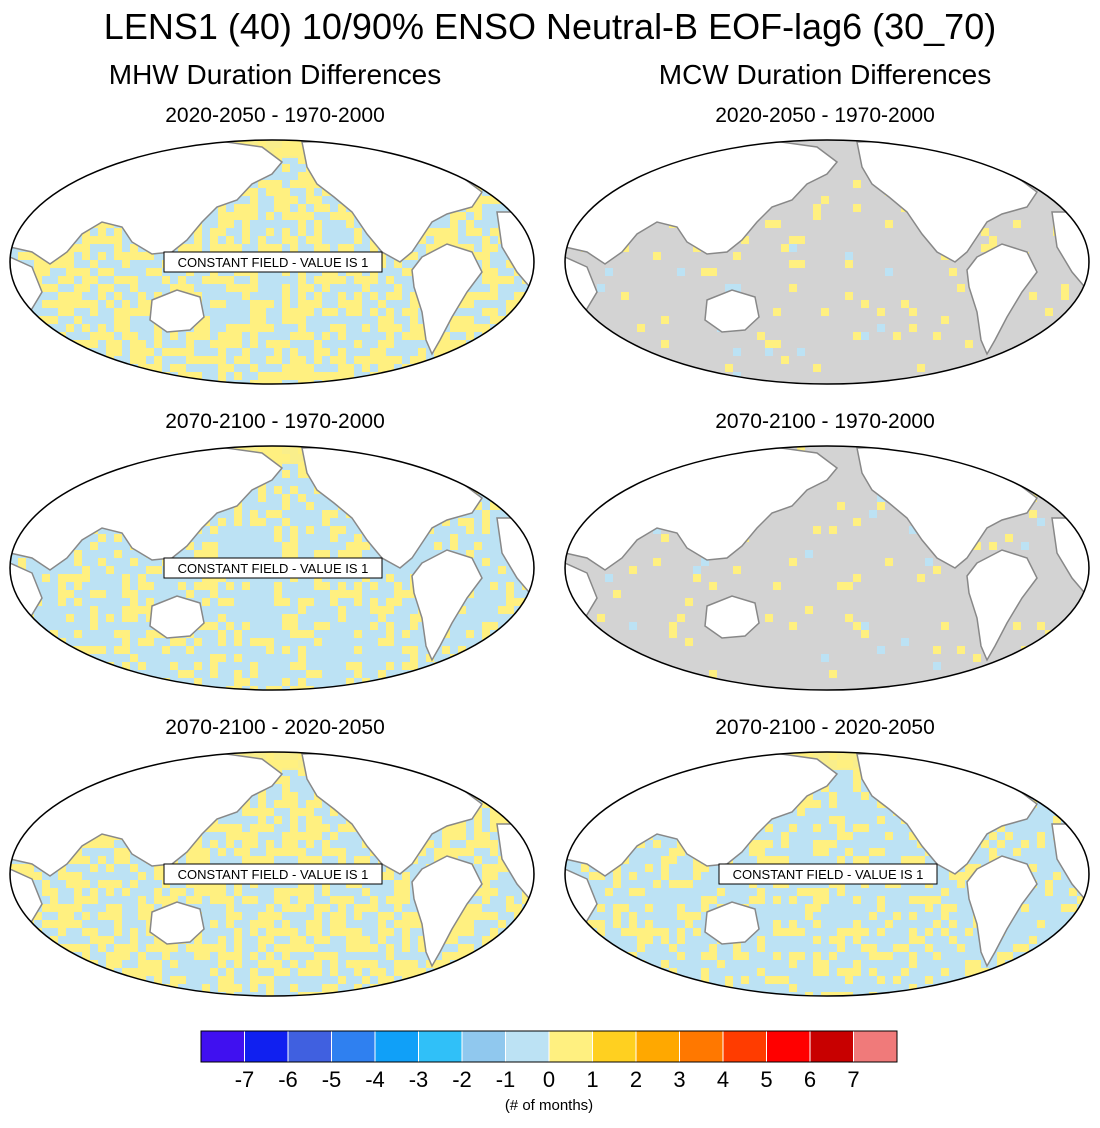 Image resolution: width=1100 pixels, height=1128 pixels. What do you see at coordinates (636, 1079) in the screenshot?
I see `colorbar-tick-label: 2` at bounding box center [636, 1079].